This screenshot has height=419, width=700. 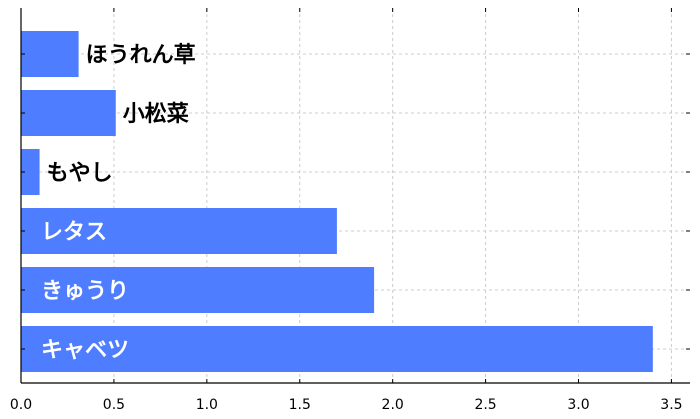 What do you see at coordinates (485, 405) in the screenshot?
I see `x-tick-label: 2.5` at bounding box center [485, 405].